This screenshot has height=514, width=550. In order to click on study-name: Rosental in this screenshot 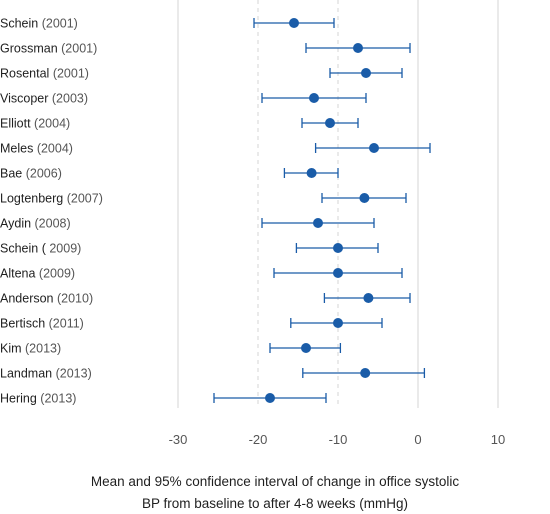, I will do `click(24, 74)`.